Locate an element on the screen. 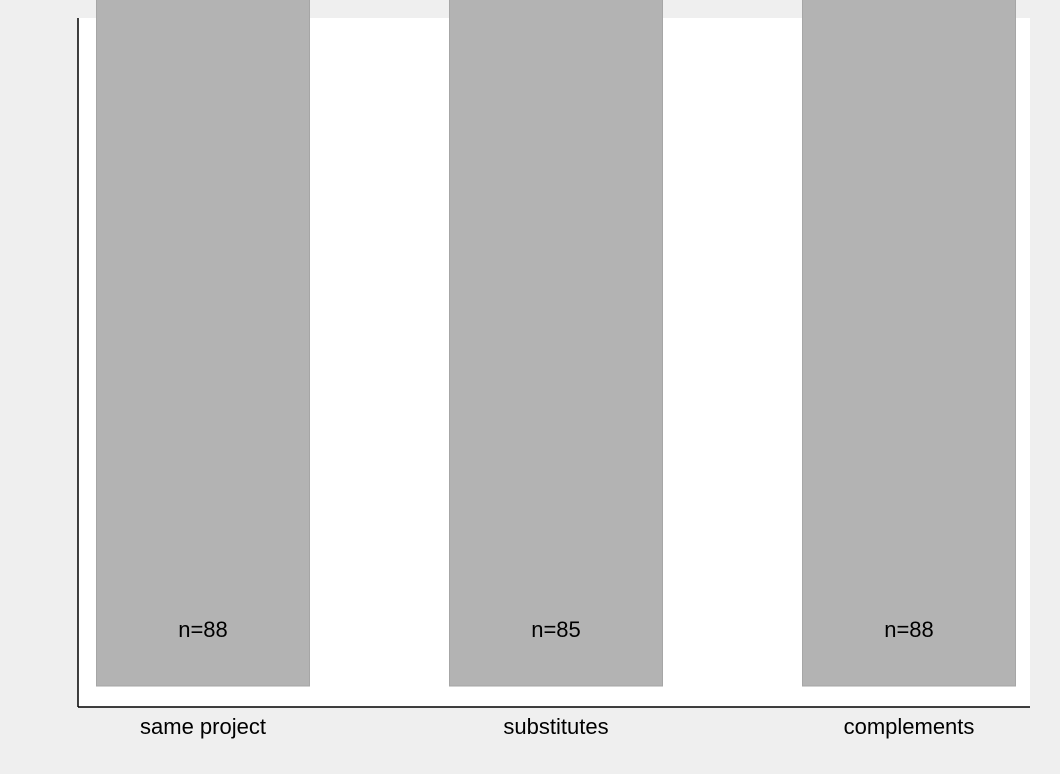  x-category-label: complements is located at coordinates (909, 726).